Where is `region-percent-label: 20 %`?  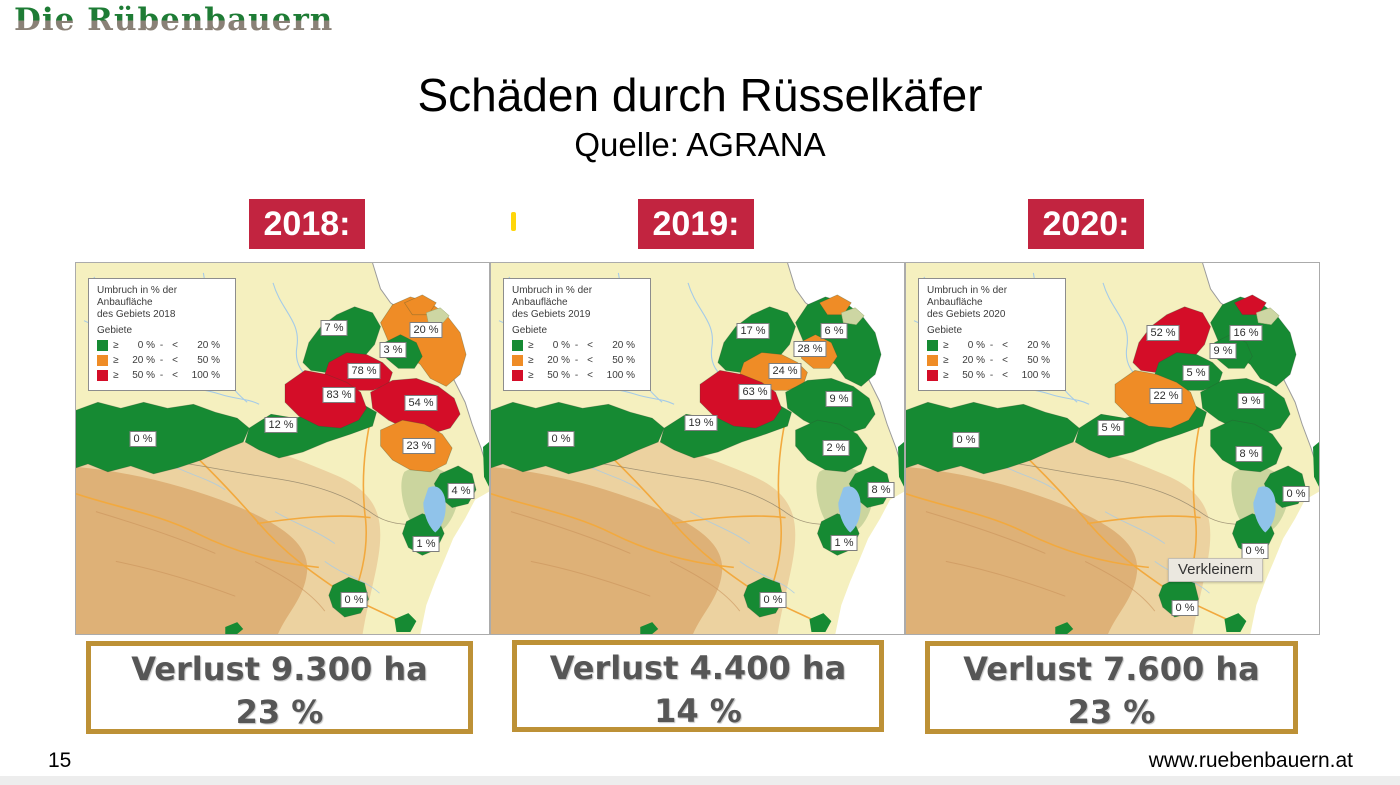
region-percent-label: 20 % is located at coordinates (426, 330).